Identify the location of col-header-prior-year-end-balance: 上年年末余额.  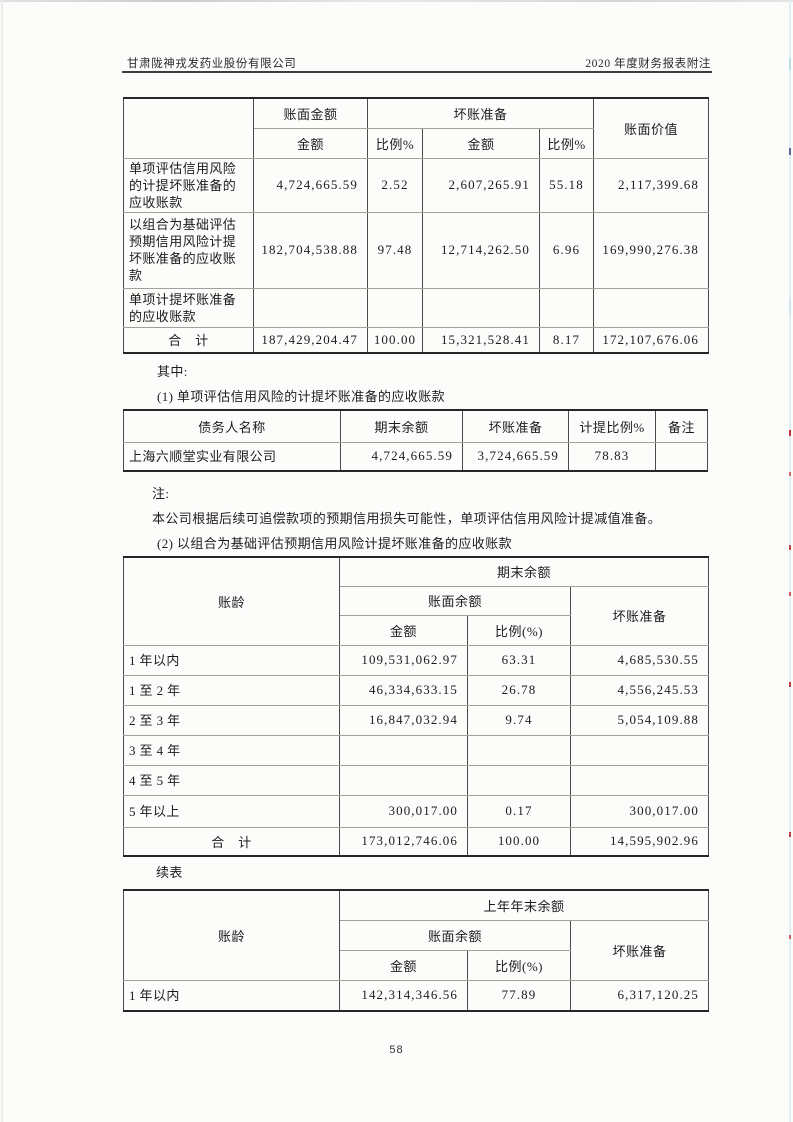
(524, 905).